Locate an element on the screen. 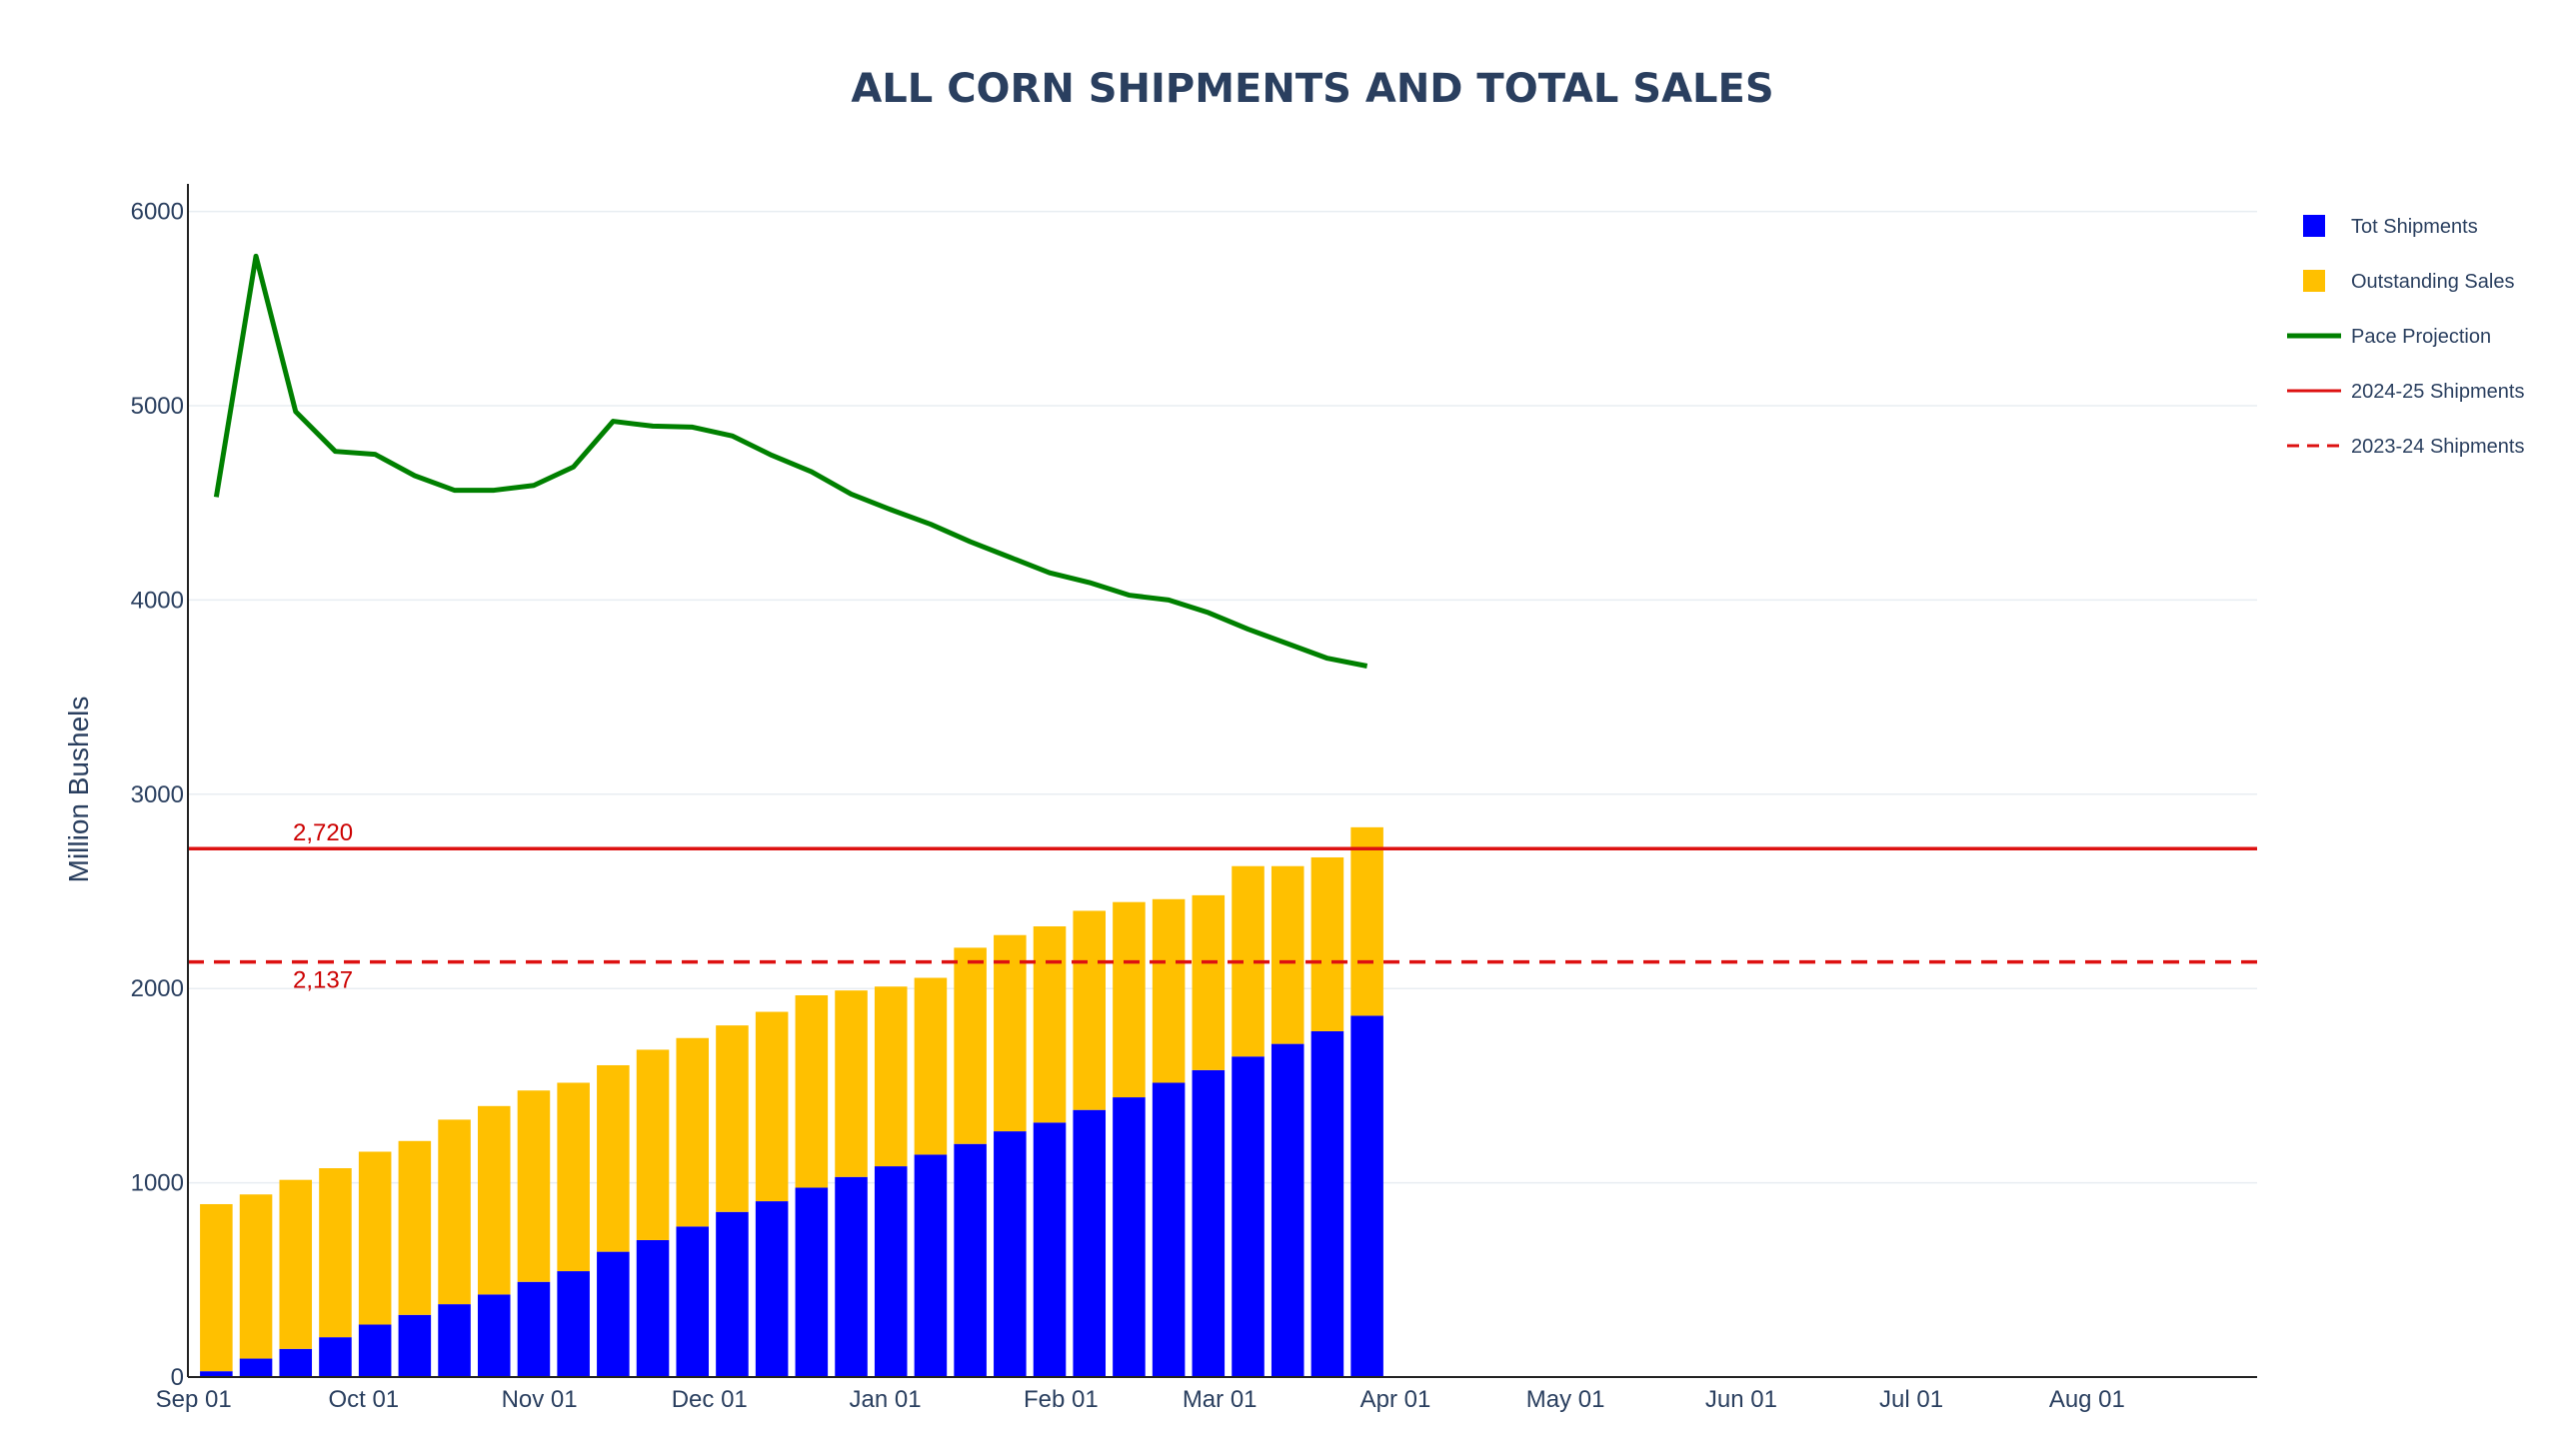  x-tick-9: Jun 01 is located at coordinates (1741, 1400).